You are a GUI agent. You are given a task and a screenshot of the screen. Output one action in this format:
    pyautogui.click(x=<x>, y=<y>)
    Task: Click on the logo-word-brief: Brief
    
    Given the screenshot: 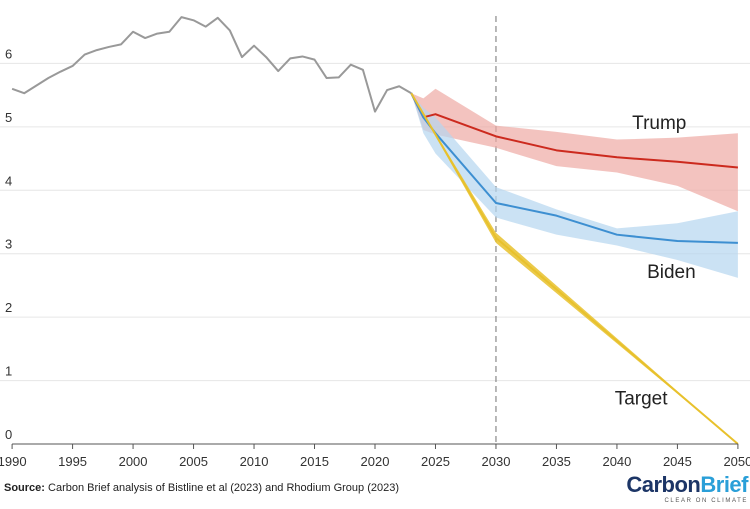 What is the action you would take?
    pyautogui.click(x=724, y=484)
    